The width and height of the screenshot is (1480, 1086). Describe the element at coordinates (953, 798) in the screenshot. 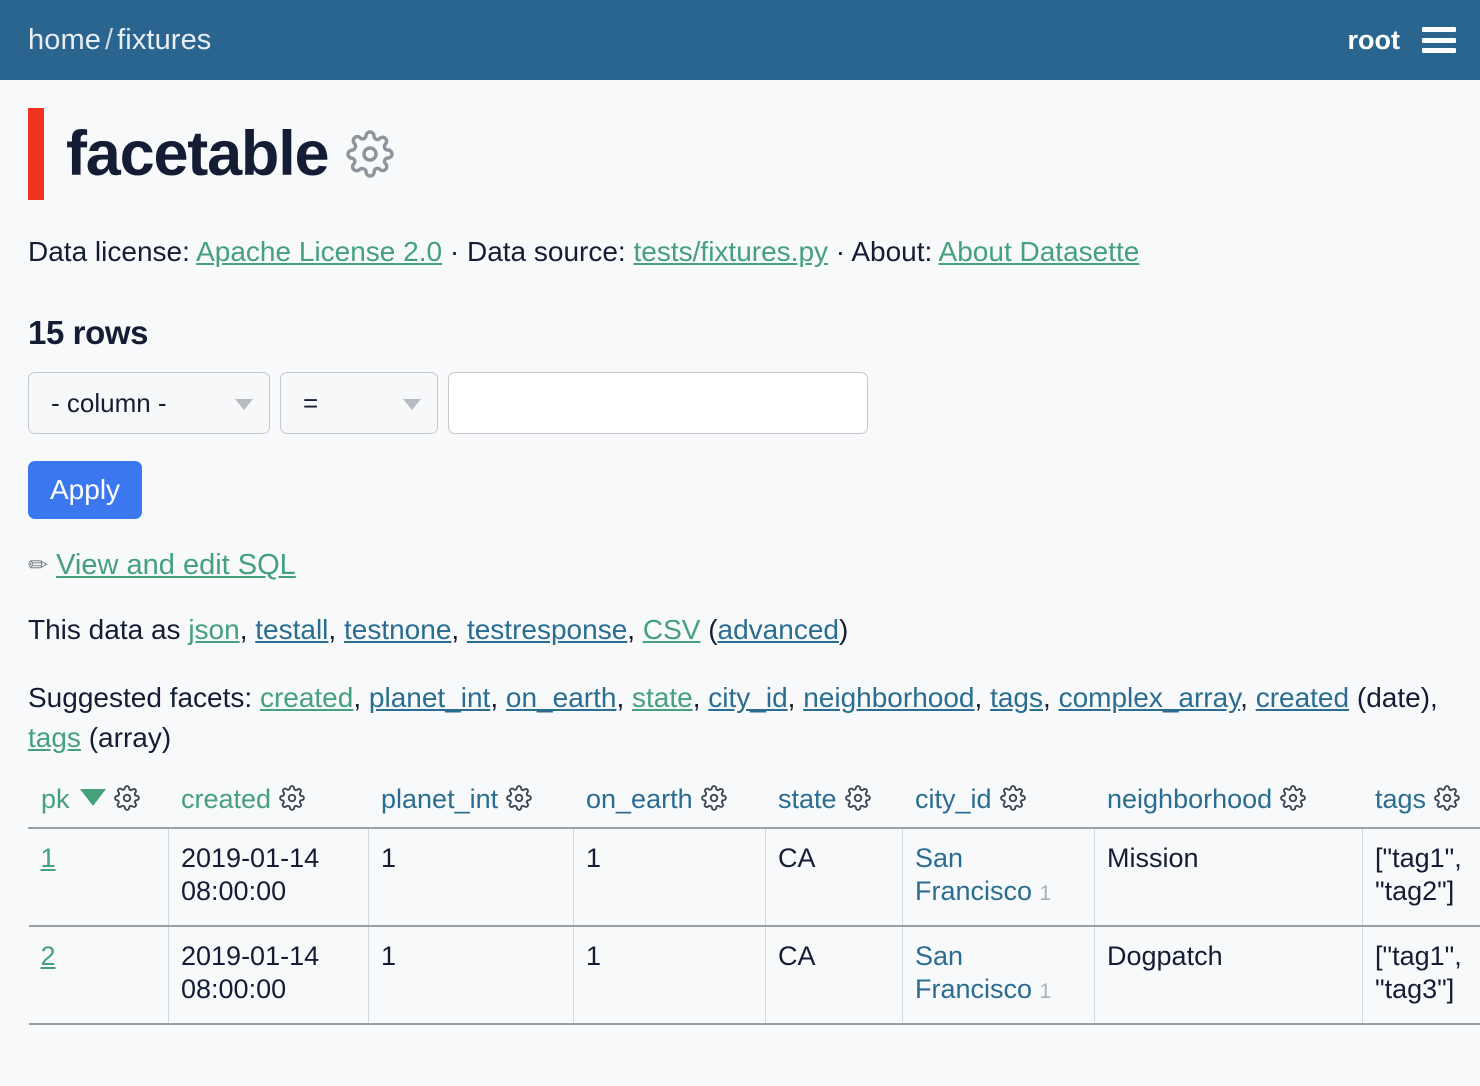

I see `column-sort-link-city_id: city_id` at that location.